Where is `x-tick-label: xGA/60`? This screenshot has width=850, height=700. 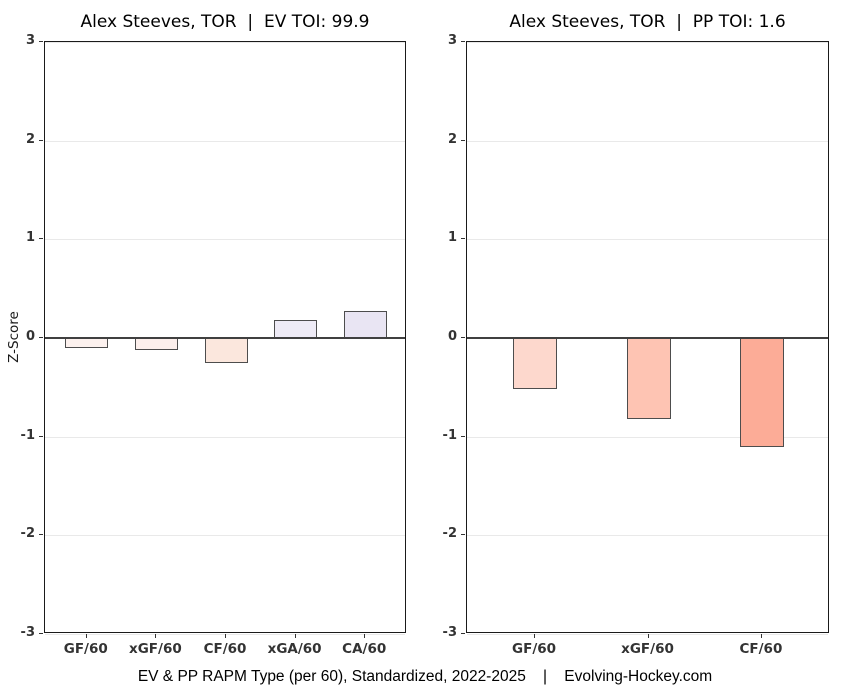
x-tick-label: xGA/60 is located at coordinates (294, 649).